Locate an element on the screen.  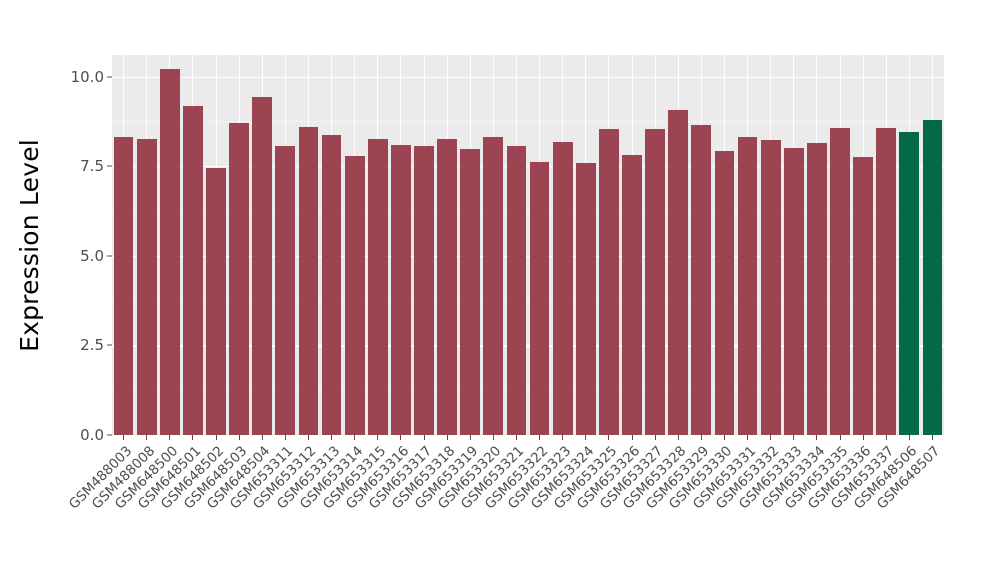
y-axis-tick-label: 0.0 is located at coordinates (92, 435).